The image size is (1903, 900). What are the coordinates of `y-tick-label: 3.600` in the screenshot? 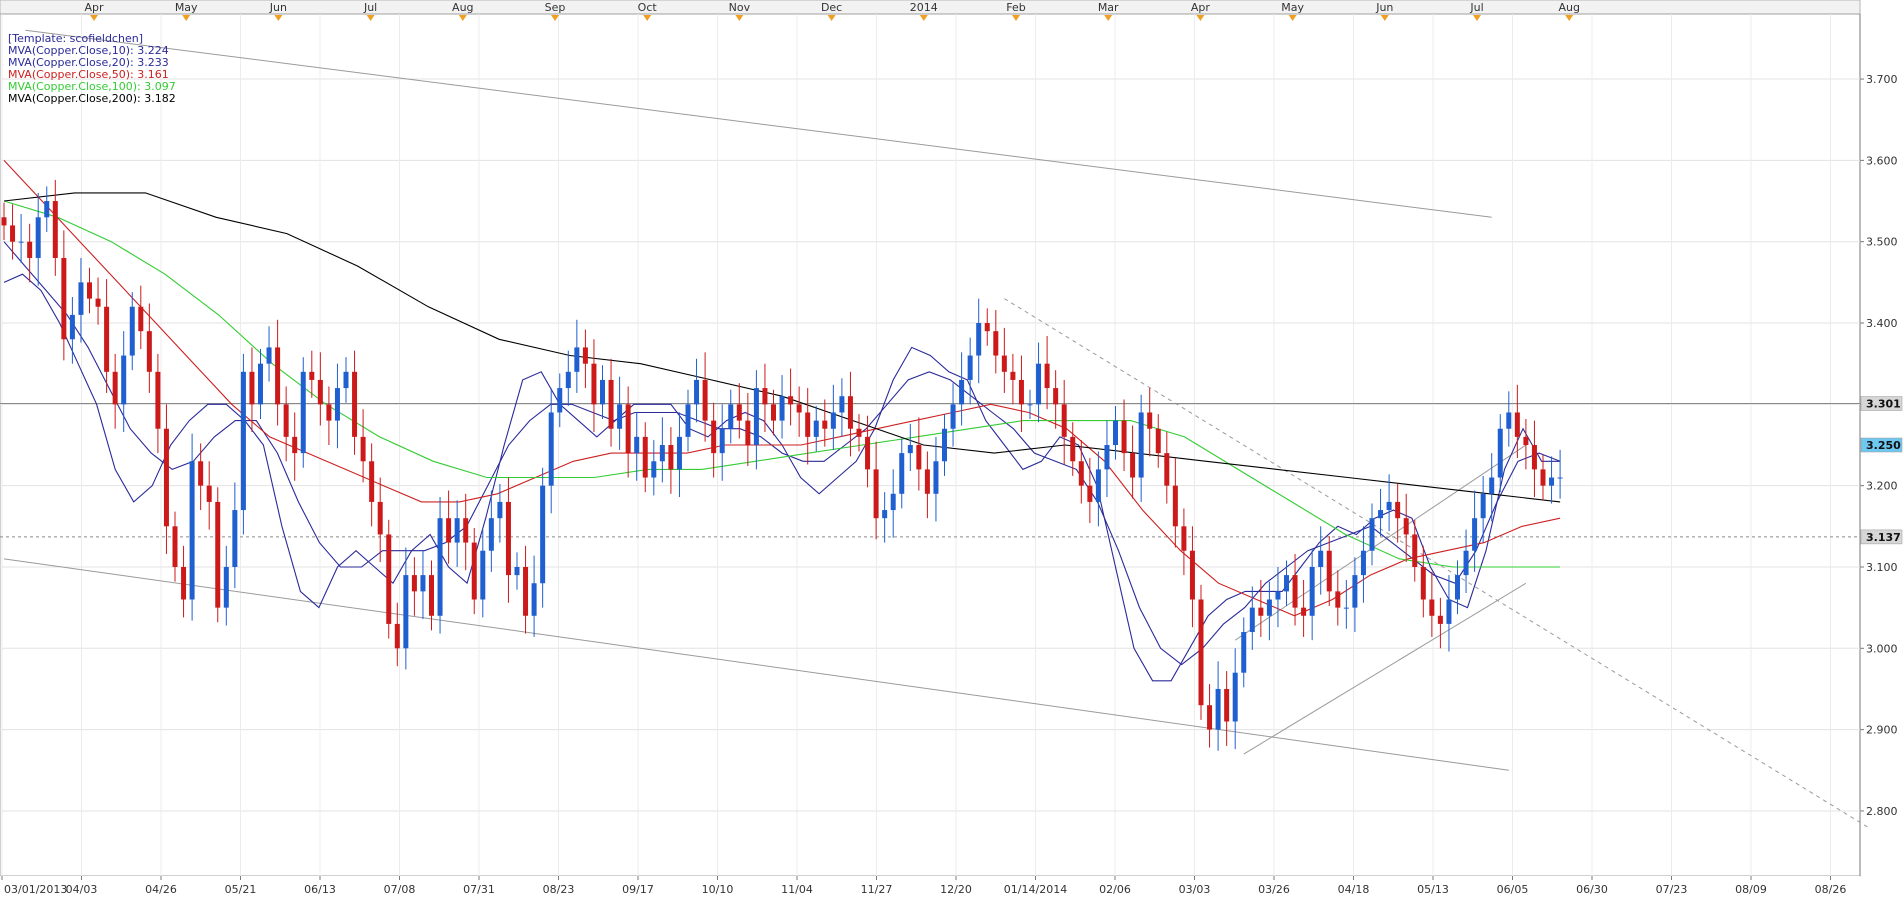 It's located at (1882, 160).